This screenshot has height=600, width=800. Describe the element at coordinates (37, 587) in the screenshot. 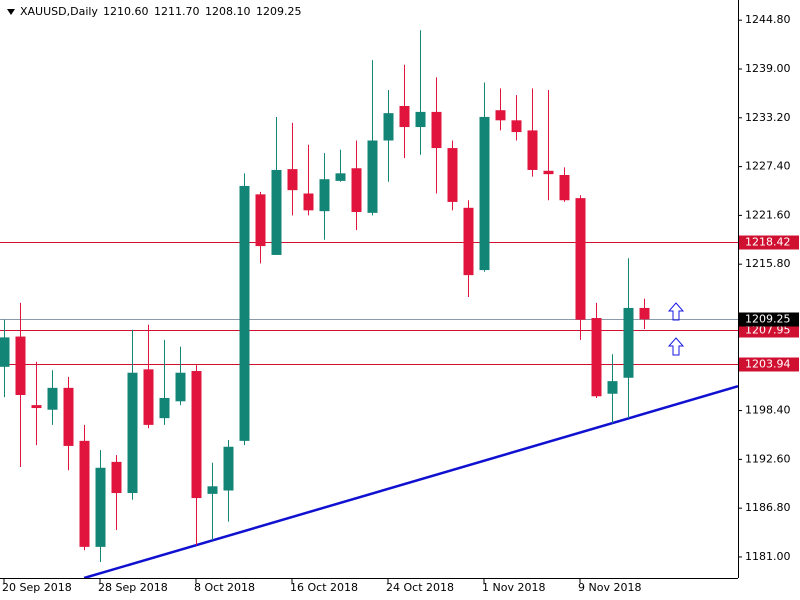

I see `x-tick-label: 20 Sep 2018` at that location.